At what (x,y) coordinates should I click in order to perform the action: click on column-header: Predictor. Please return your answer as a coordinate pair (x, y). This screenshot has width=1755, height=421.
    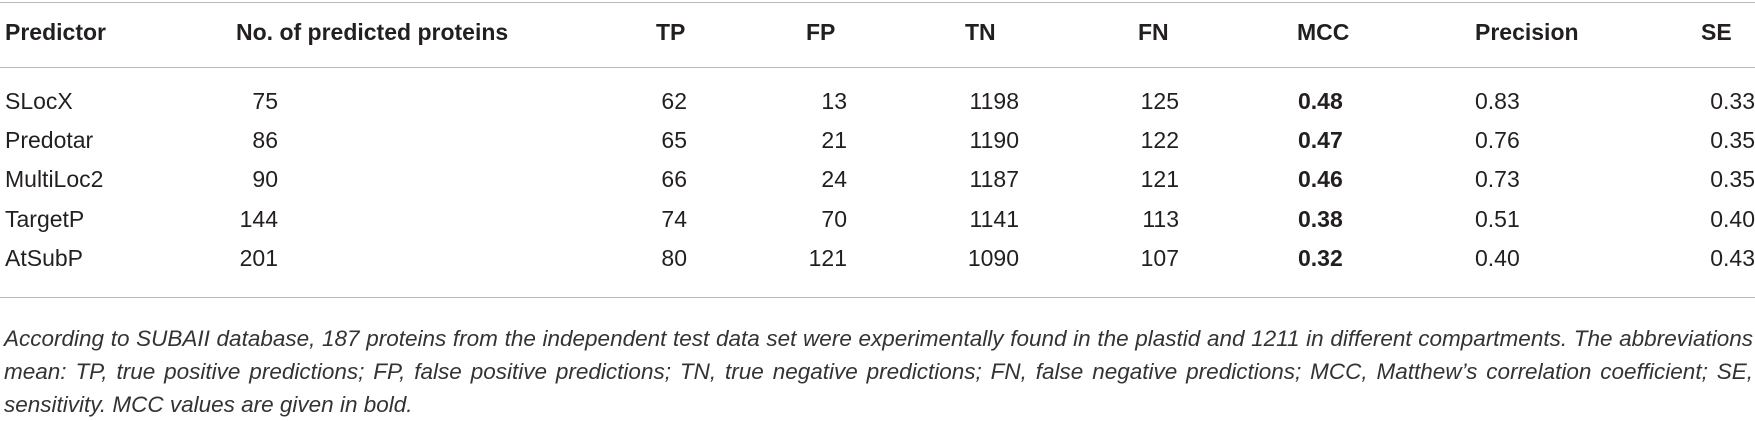
    Looking at the image, I should click on (55, 32).